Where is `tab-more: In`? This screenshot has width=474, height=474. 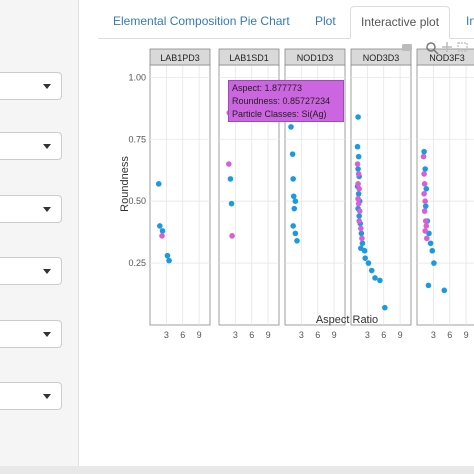 tab-more: In is located at coordinates (470, 21).